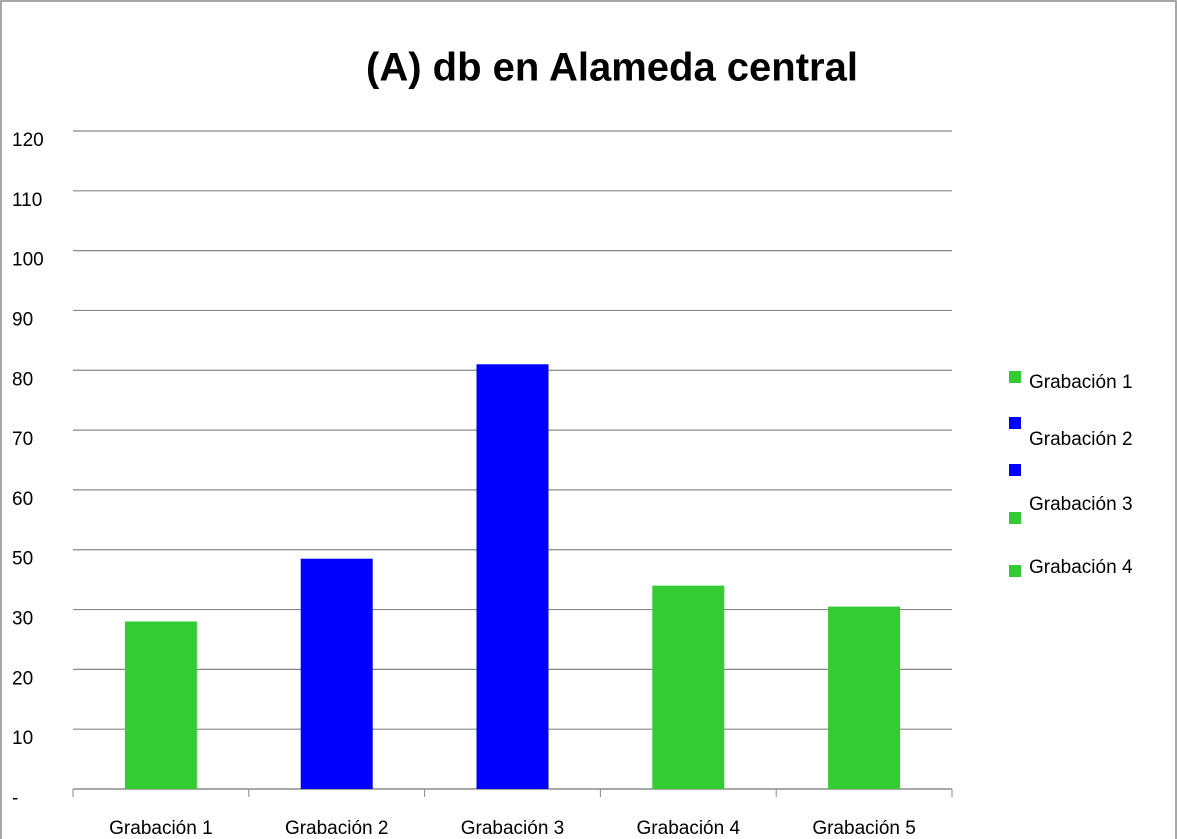 The height and width of the screenshot is (839, 1177). I want to click on y-tick-label: 80, so click(22, 379).